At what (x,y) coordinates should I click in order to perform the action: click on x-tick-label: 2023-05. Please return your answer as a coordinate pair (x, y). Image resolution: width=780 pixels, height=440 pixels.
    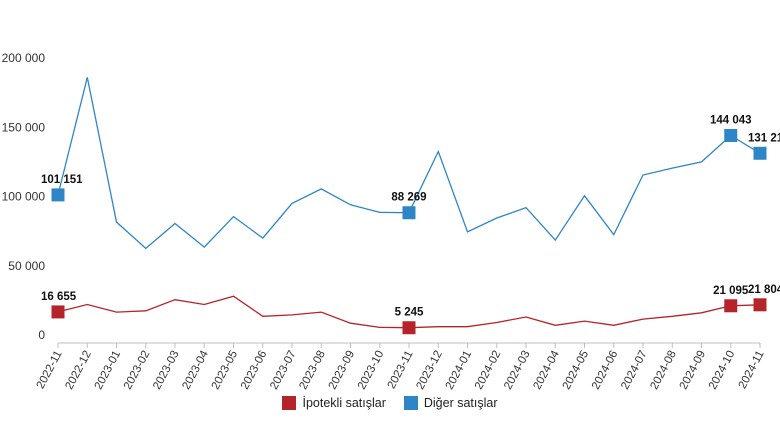
    Looking at the image, I should click on (225, 370).